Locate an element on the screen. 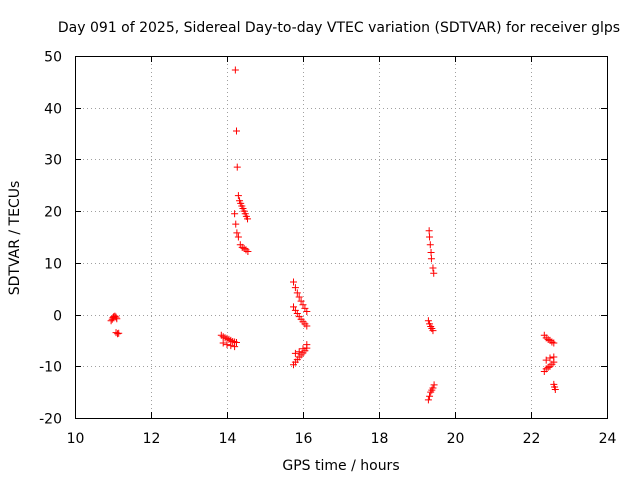 This screenshot has width=640, height=480. y-tick-label: -10 is located at coordinates (50, 368).